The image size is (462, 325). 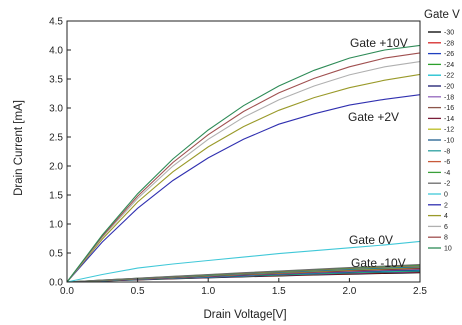 What do you see at coordinates (449, 54) in the screenshot?
I see `legend-label: -26` at bounding box center [449, 54].